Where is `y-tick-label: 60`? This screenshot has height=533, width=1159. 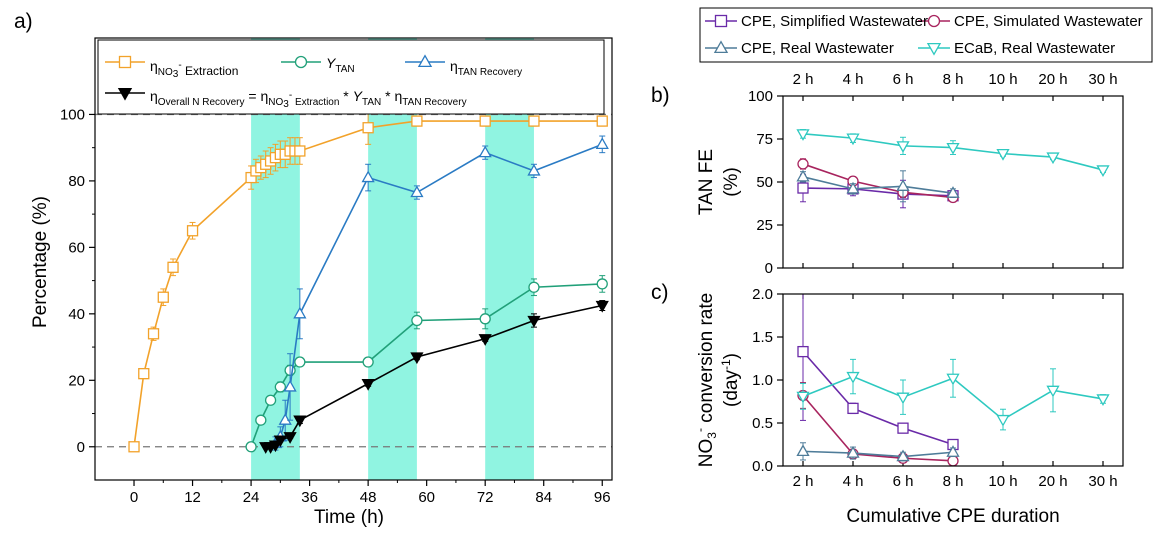
y-tick-label: 60 is located at coordinates (76, 247).